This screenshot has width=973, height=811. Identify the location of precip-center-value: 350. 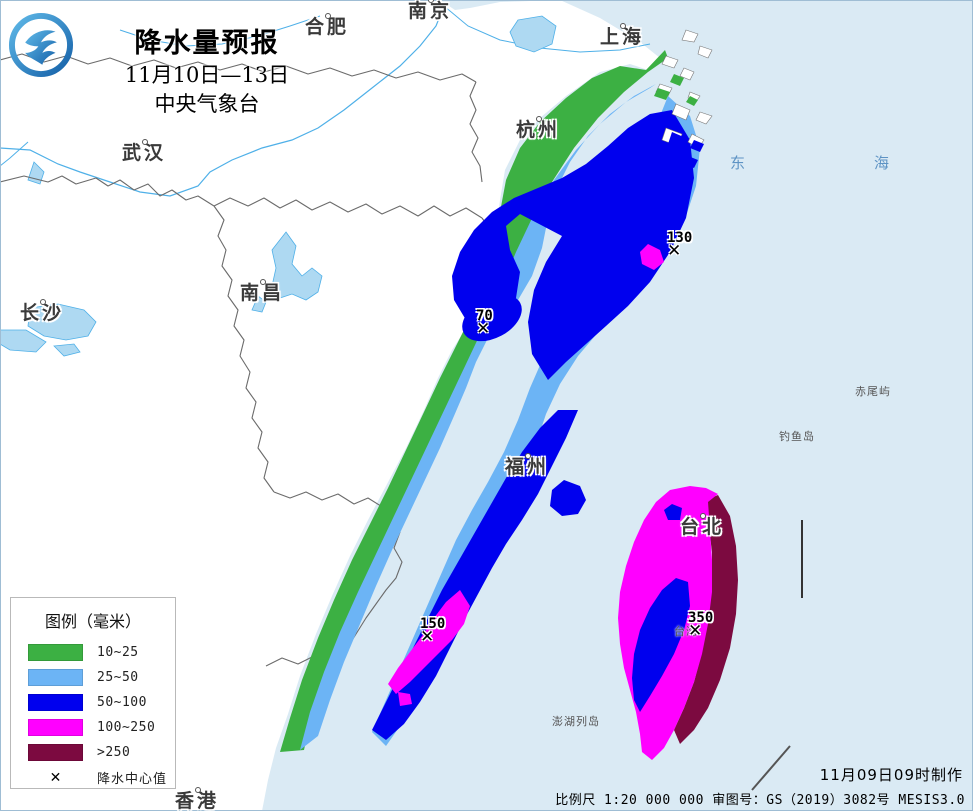
(701, 618).